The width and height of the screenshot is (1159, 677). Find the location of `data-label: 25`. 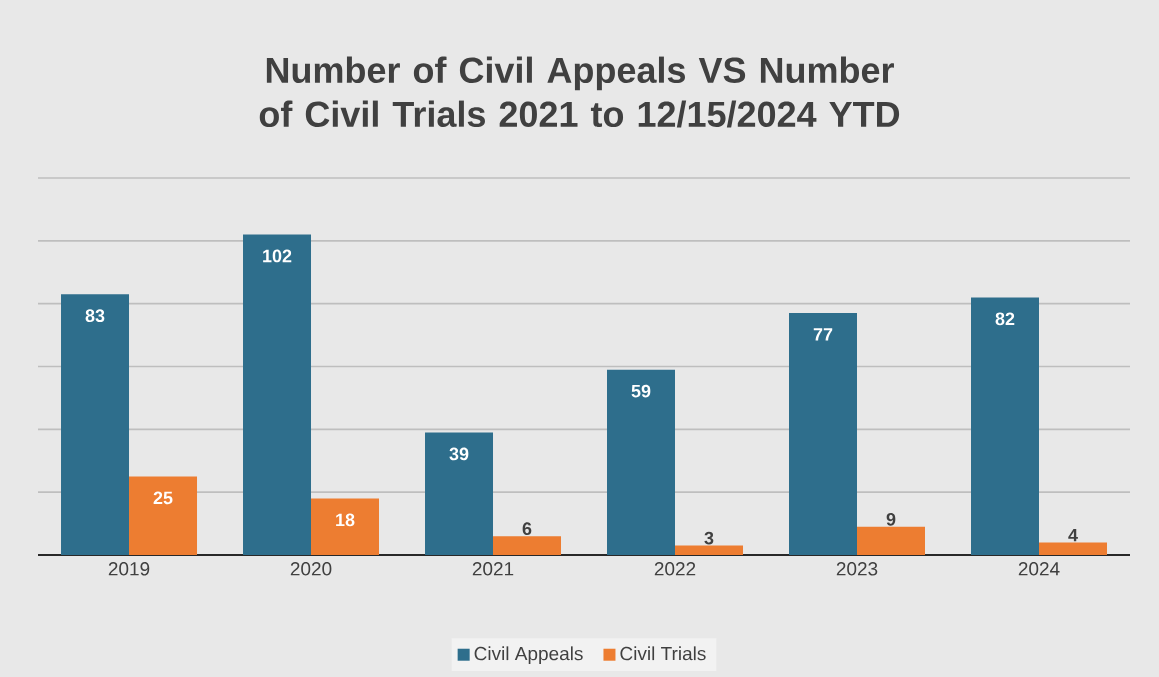

data-label: 25 is located at coordinates (163, 498).